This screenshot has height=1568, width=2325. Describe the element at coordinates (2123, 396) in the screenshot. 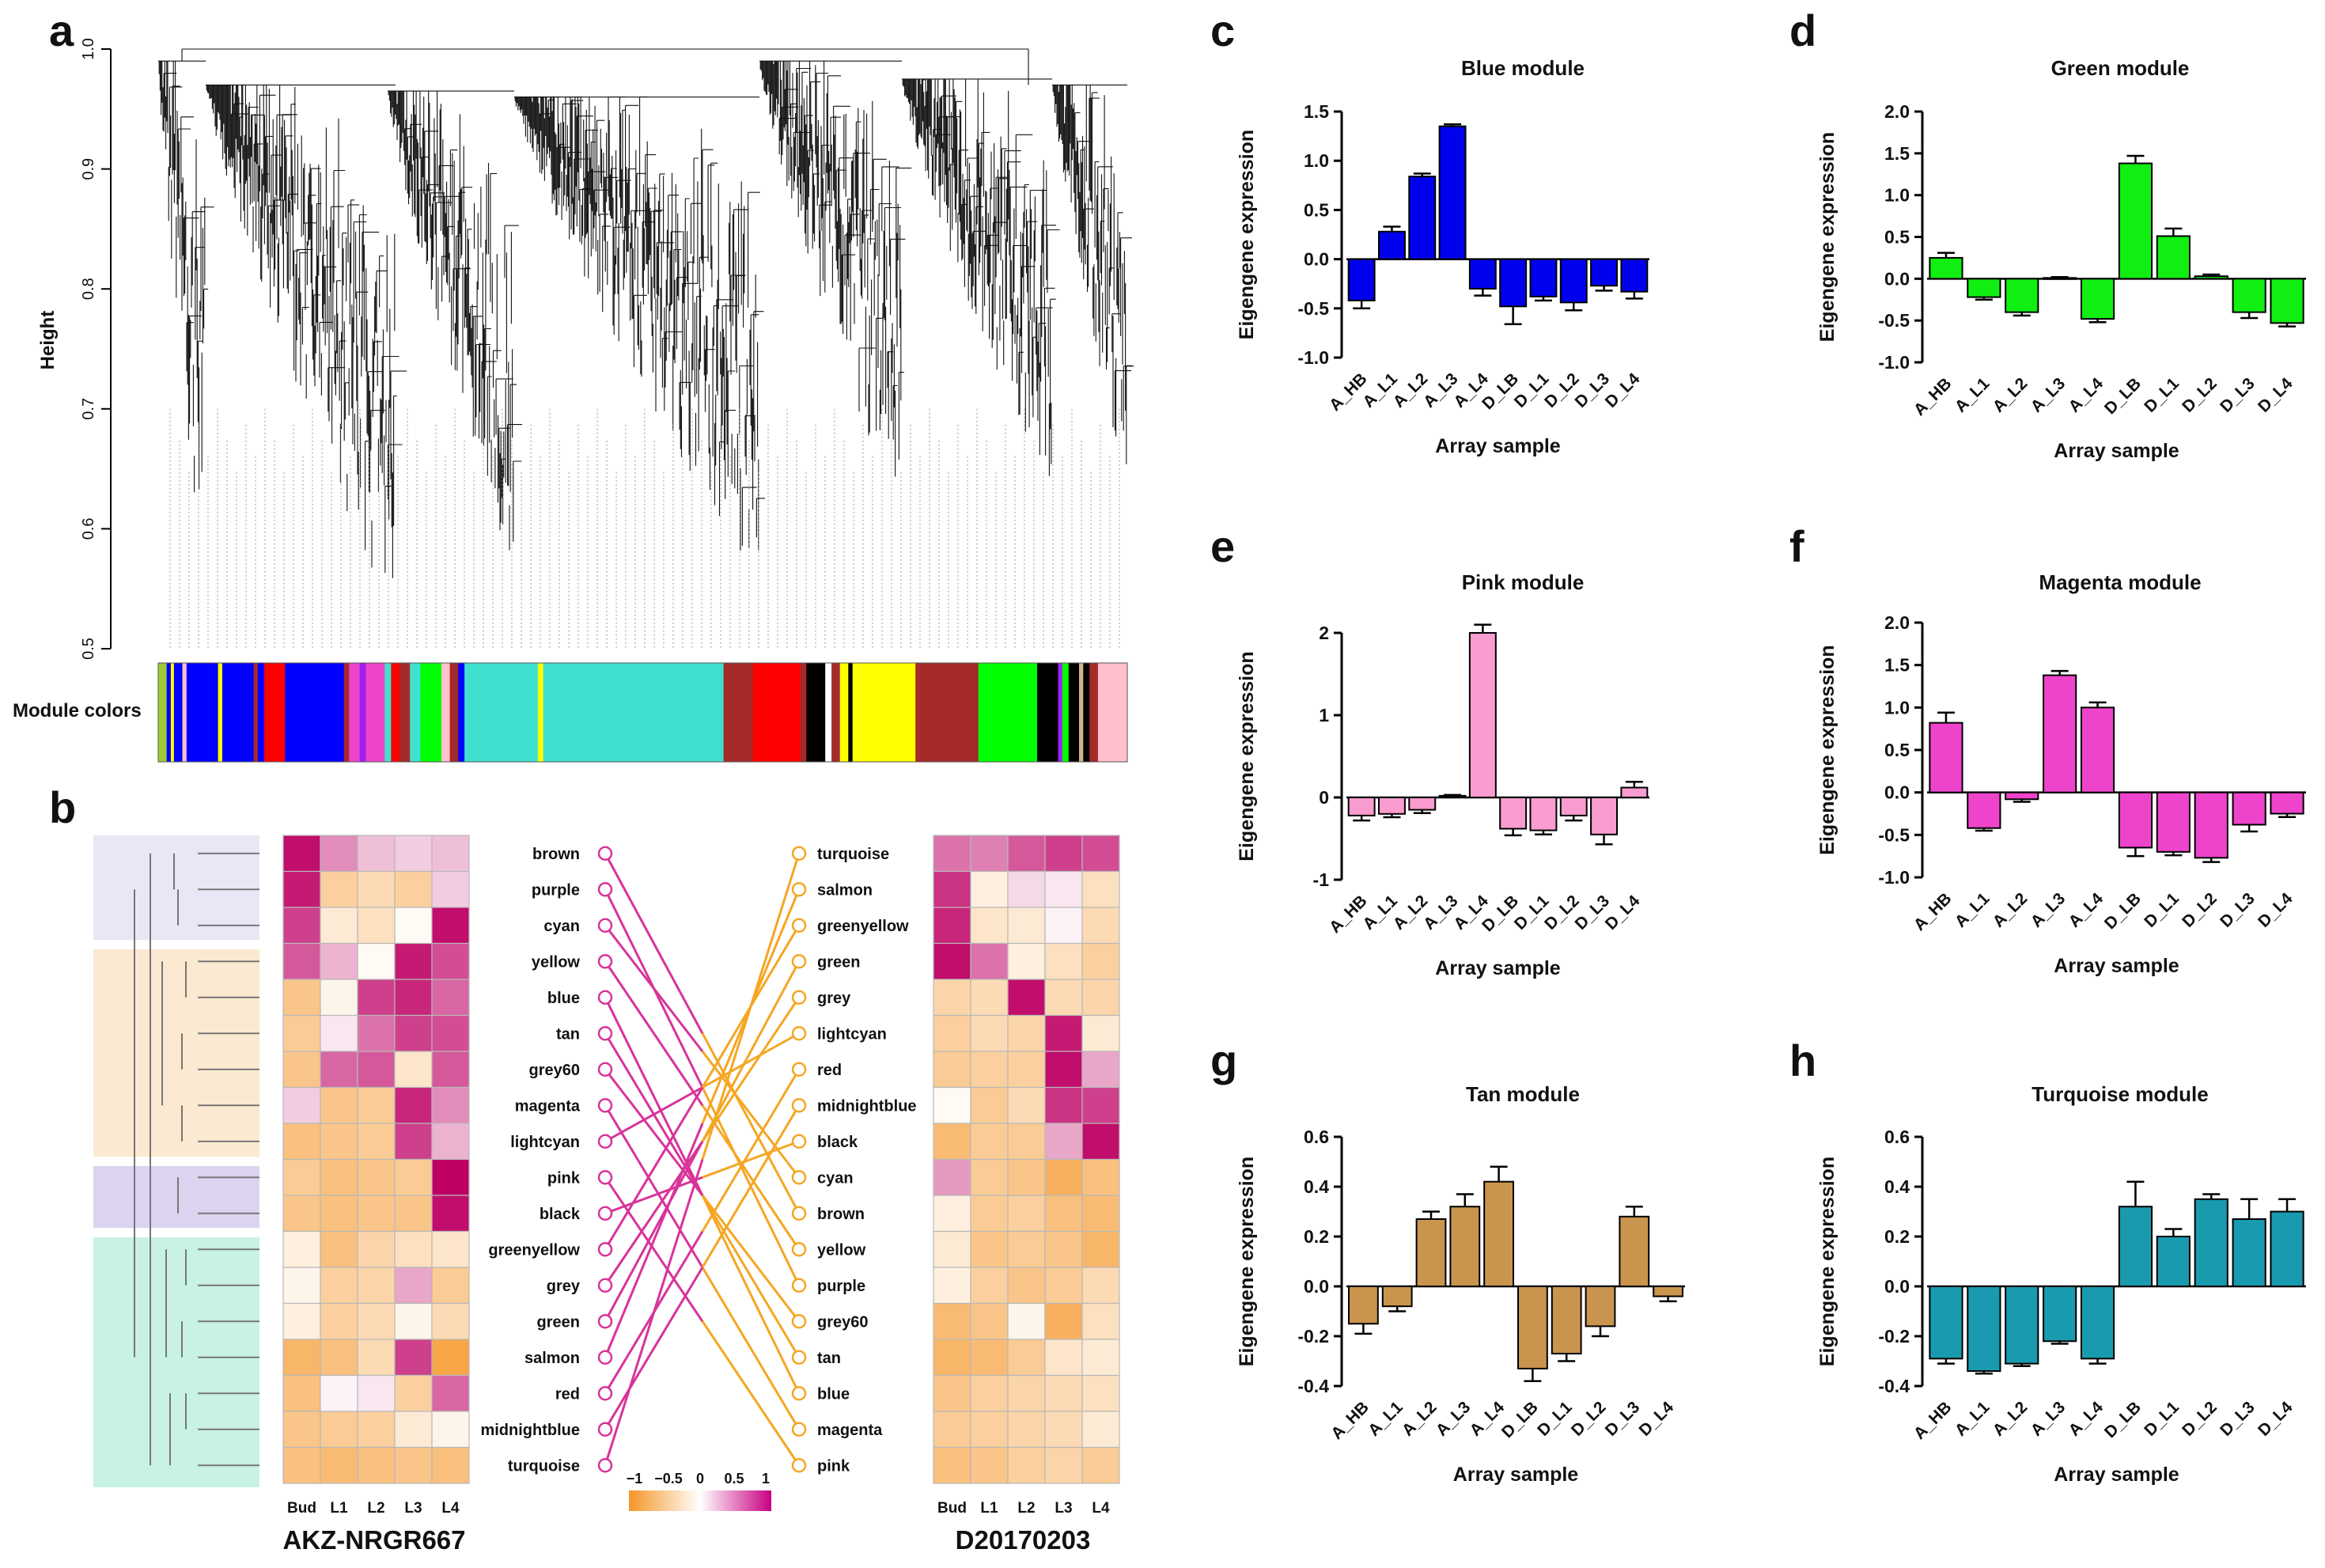

I see `x-tick-label: D_LB` at that location.